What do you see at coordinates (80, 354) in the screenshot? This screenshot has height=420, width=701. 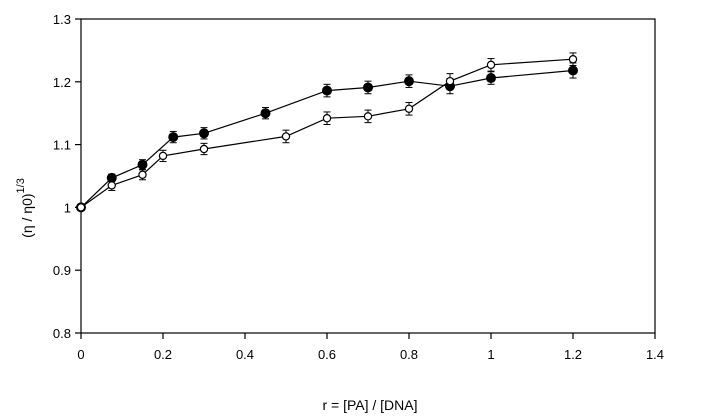 I see `x-tick-label: 0` at bounding box center [80, 354].